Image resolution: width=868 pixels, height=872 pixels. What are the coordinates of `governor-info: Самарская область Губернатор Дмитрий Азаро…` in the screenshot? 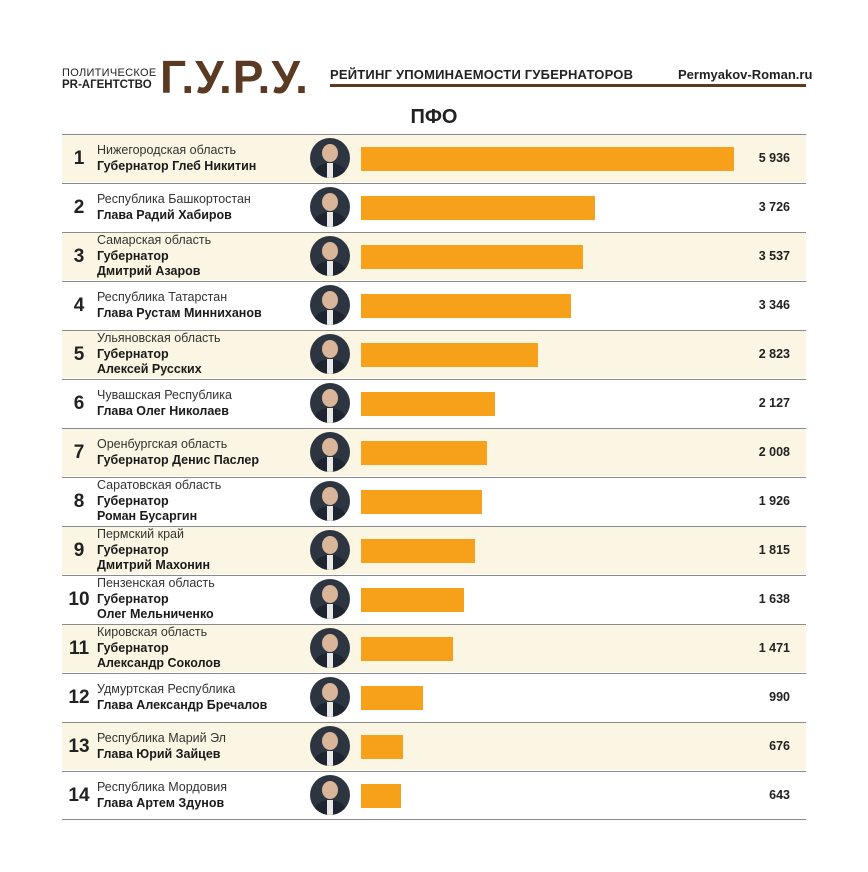 It's located at (202, 256).